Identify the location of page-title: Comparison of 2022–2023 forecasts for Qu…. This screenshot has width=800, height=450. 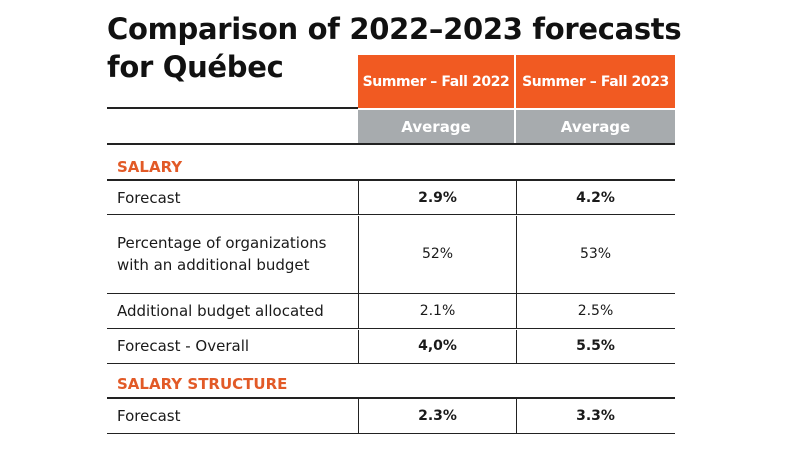
(394, 48).